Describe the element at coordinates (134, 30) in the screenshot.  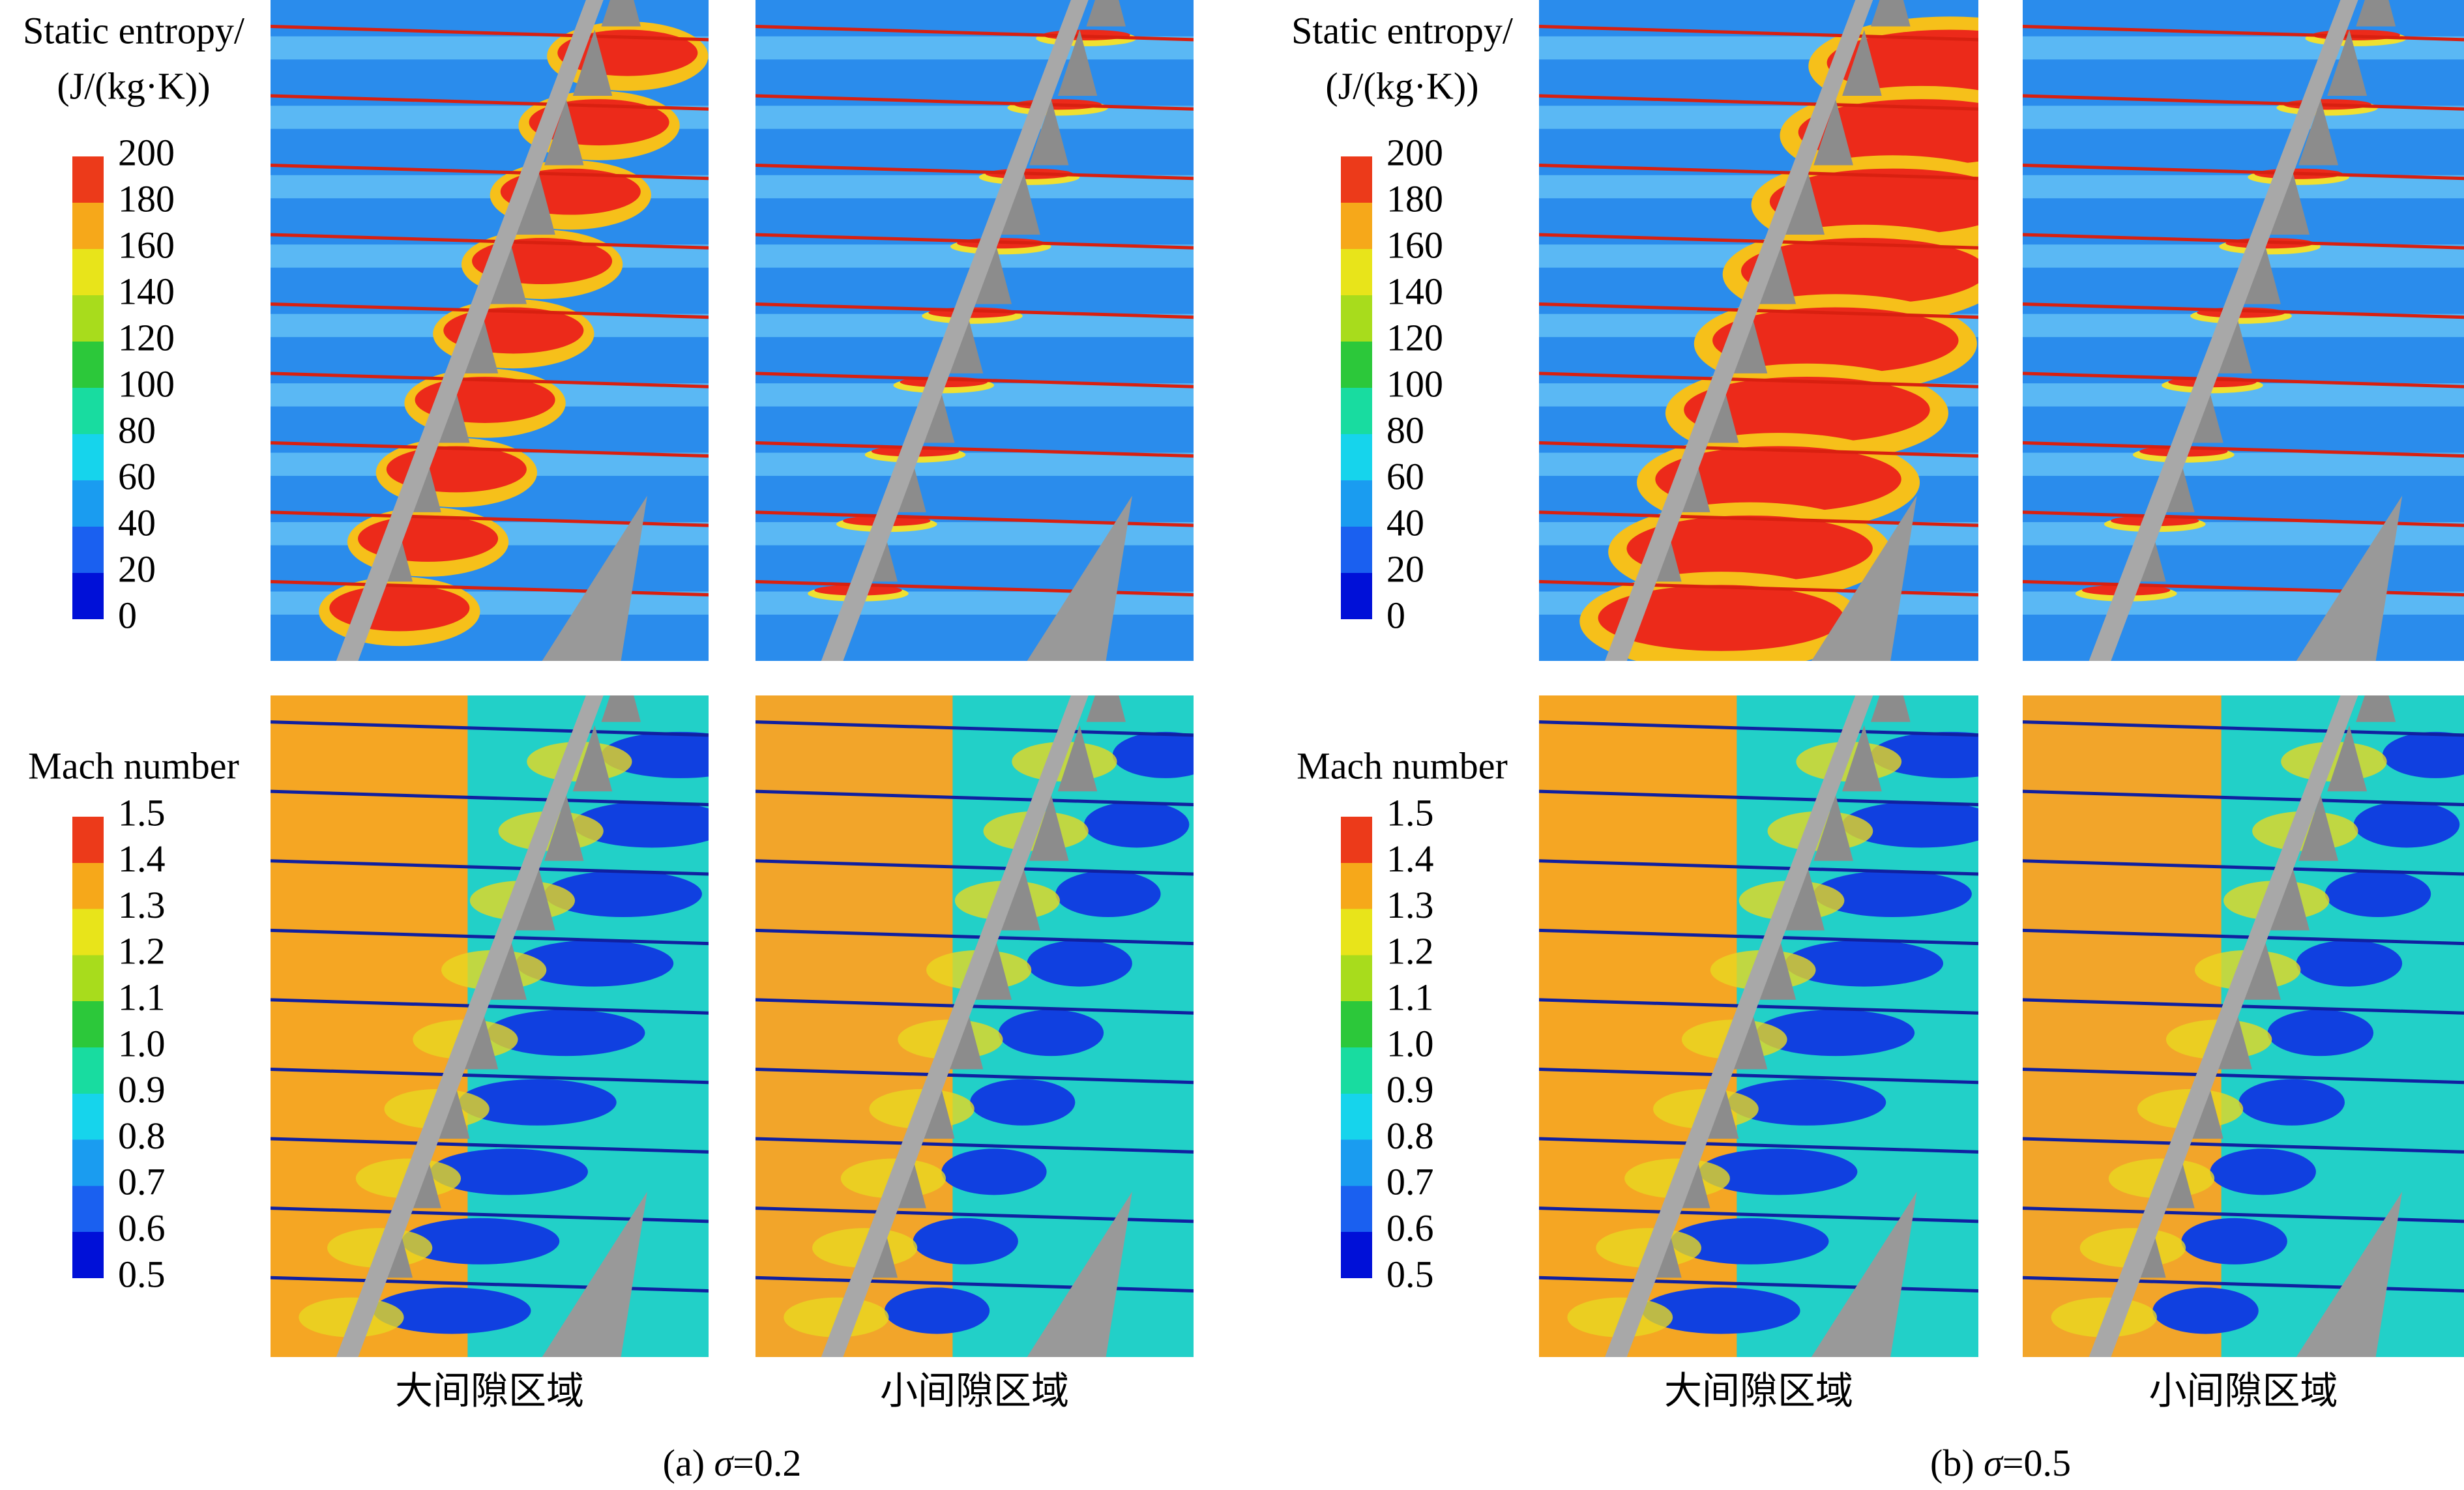
I see `legend-title: Static entropy/` at that location.